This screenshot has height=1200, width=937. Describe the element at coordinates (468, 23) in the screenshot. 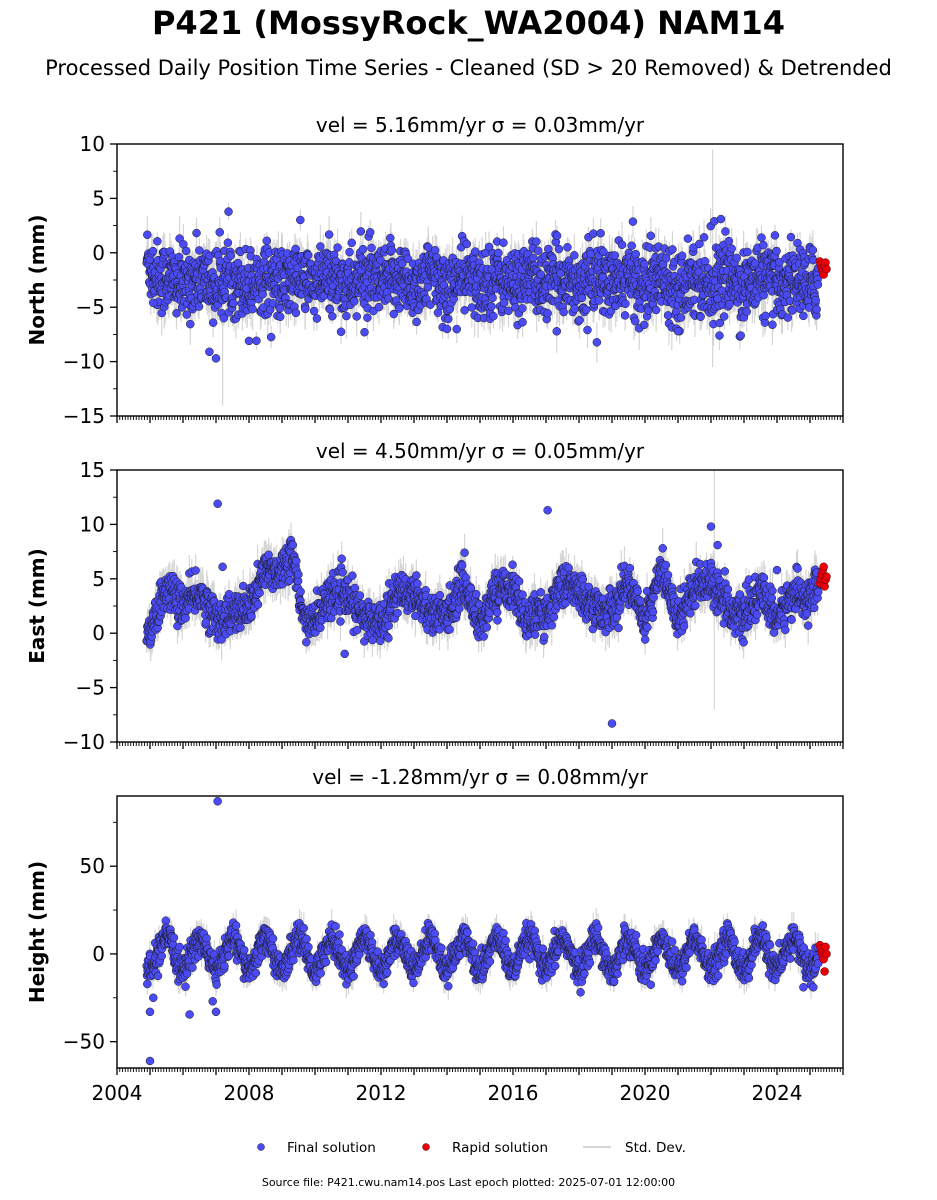

I see `figure-title: P421 (MossyRock_WA2004) NAM14` at that location.